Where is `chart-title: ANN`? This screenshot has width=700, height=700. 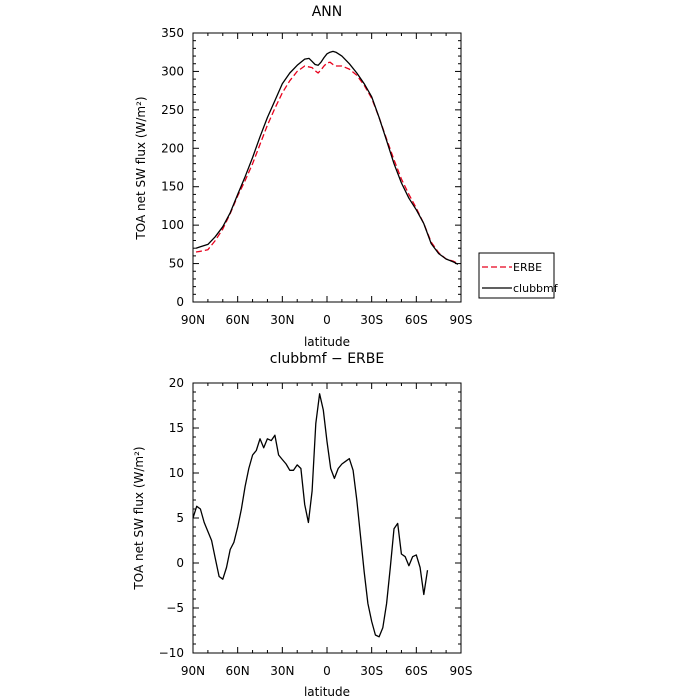 chart-title: ANN is located at coordinates (327, 12).